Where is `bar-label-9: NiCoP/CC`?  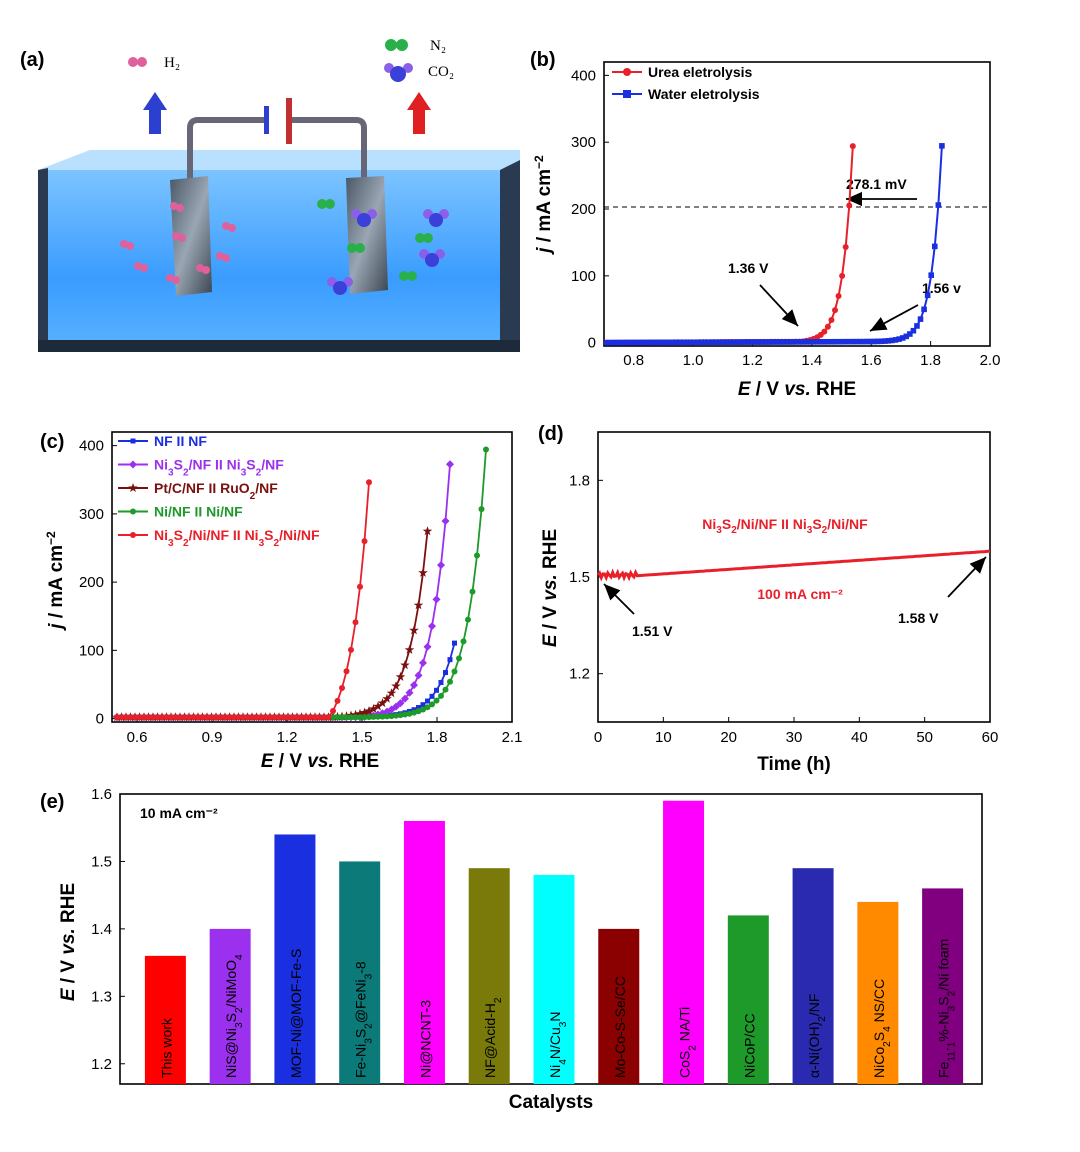 bar-label-9: NiCoP/CC is located at coordinates (749, 1045).